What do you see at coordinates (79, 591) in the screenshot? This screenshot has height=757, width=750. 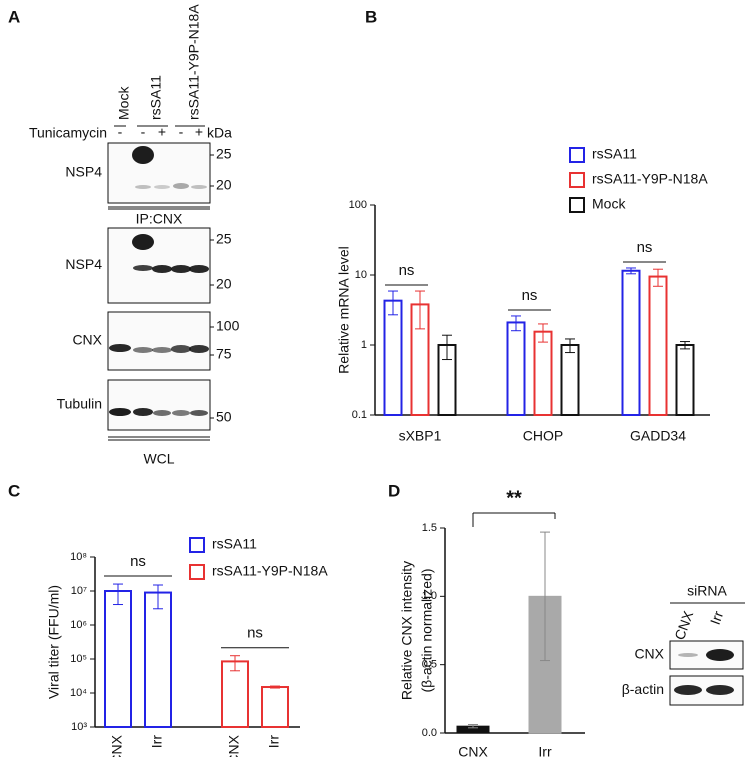 I see `y-tick-label: 10⁷` at bounding box center [79, 591].